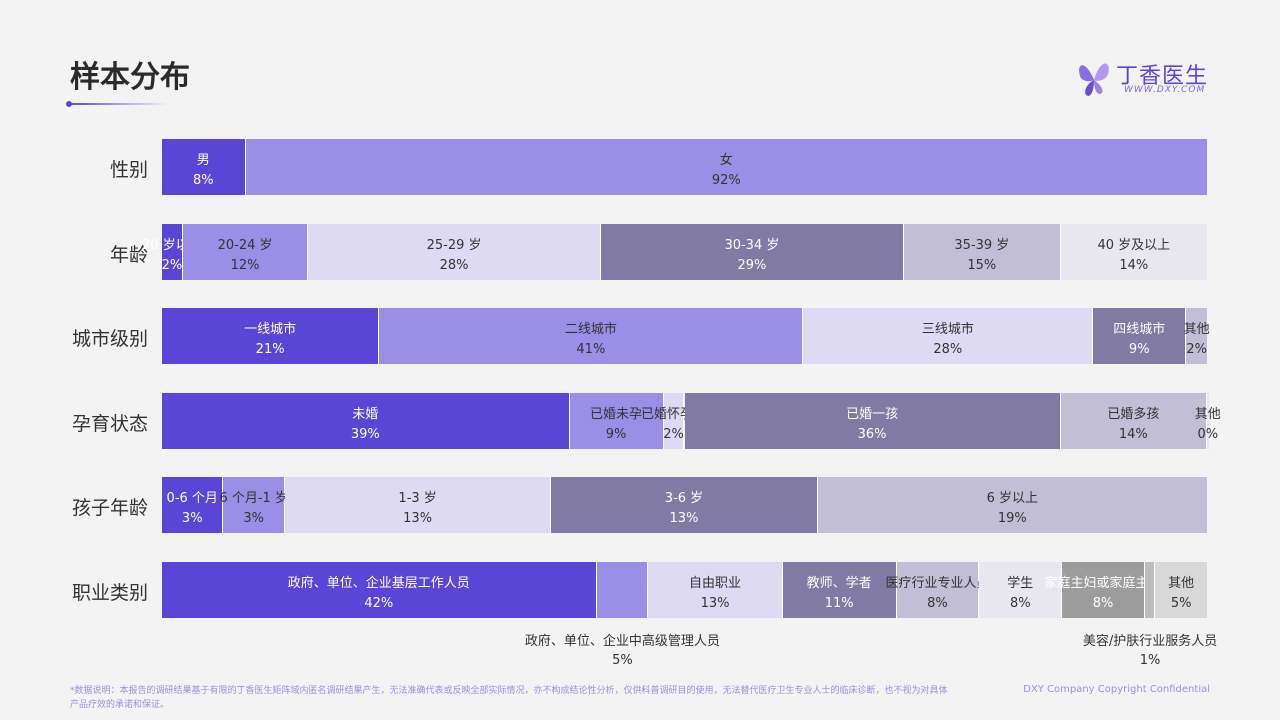  I want to click on stacked-bar: 未婚 39% 已婚未孕 9% 已婚怀孕中 2% 已婚一孩 36% 已婚多孩 14% 其他 0%, so click(691, 421).